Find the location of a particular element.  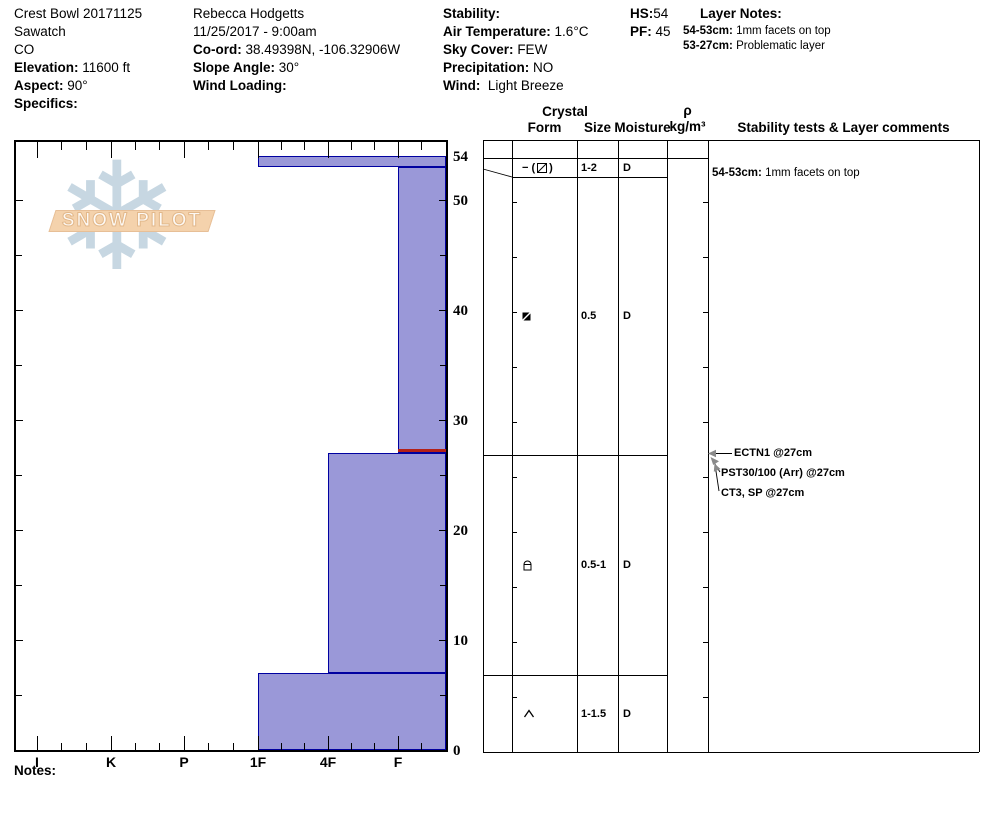

hardness-label-F: F is located at coordinates (398, 762).